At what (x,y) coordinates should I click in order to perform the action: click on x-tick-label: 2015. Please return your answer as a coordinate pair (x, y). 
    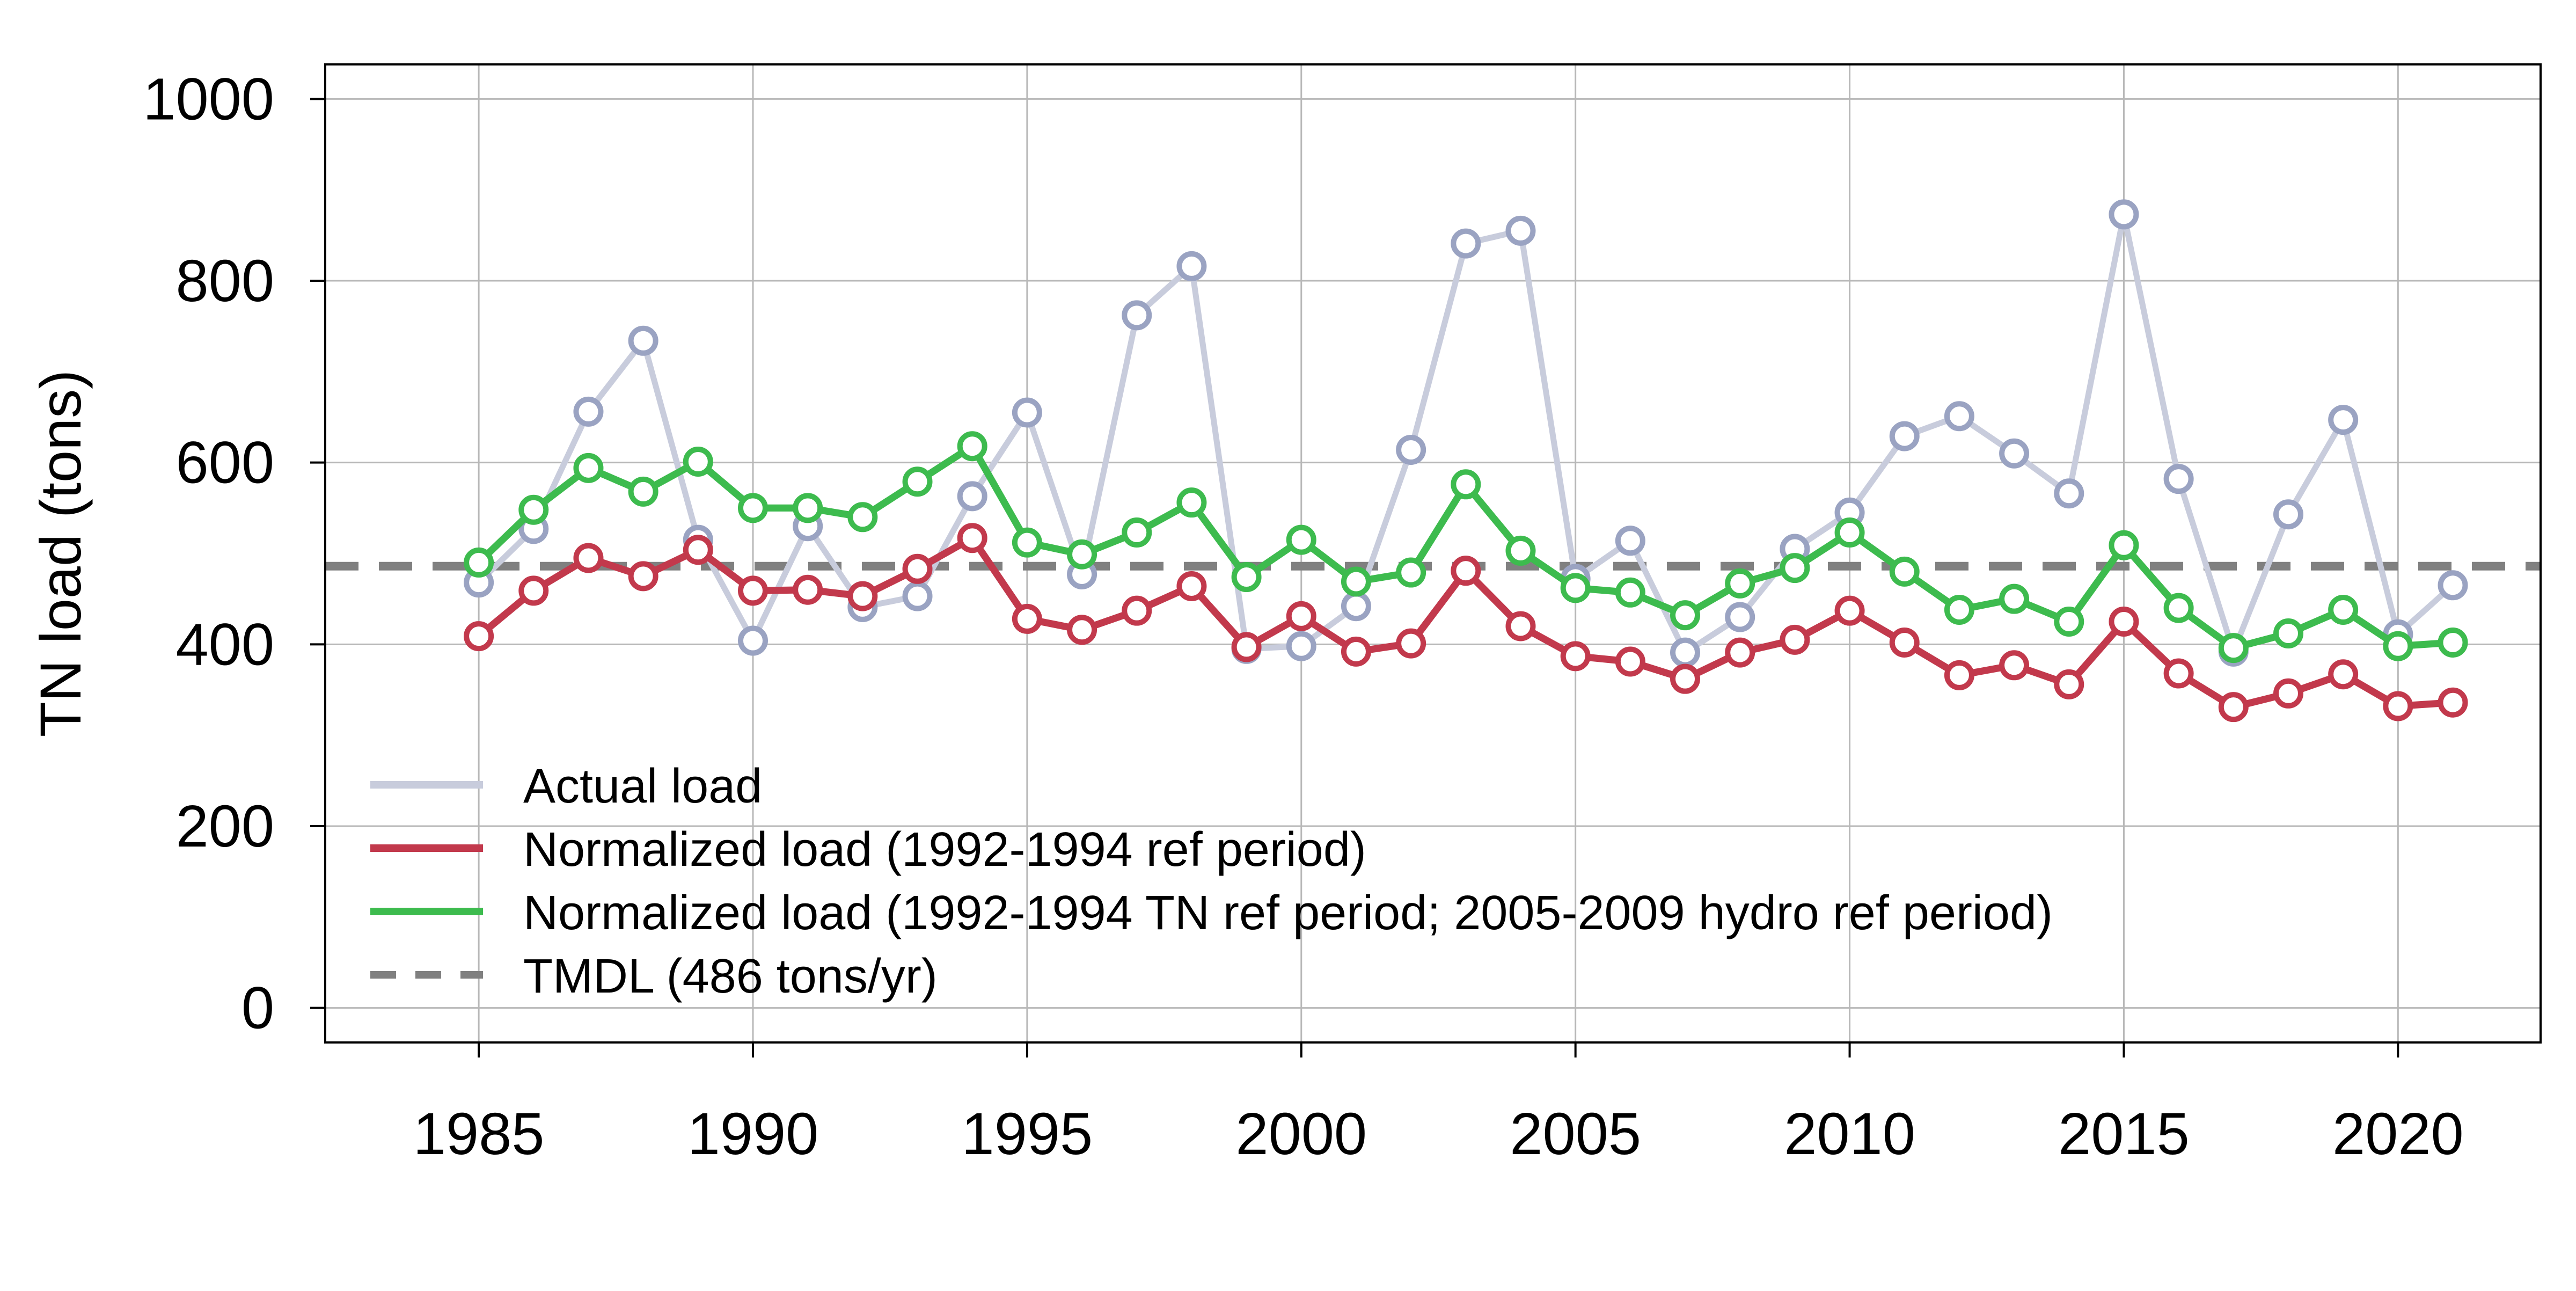
    Looking at the image, I should click on (2124, 1134).